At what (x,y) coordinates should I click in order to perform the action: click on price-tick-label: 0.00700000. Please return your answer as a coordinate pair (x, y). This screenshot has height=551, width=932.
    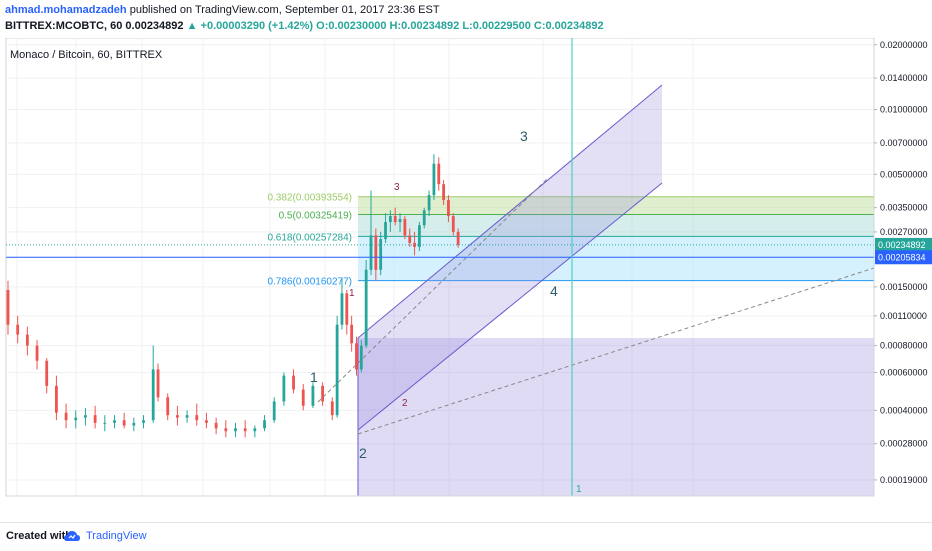
    Looking at the image, I should click on (904, 143).